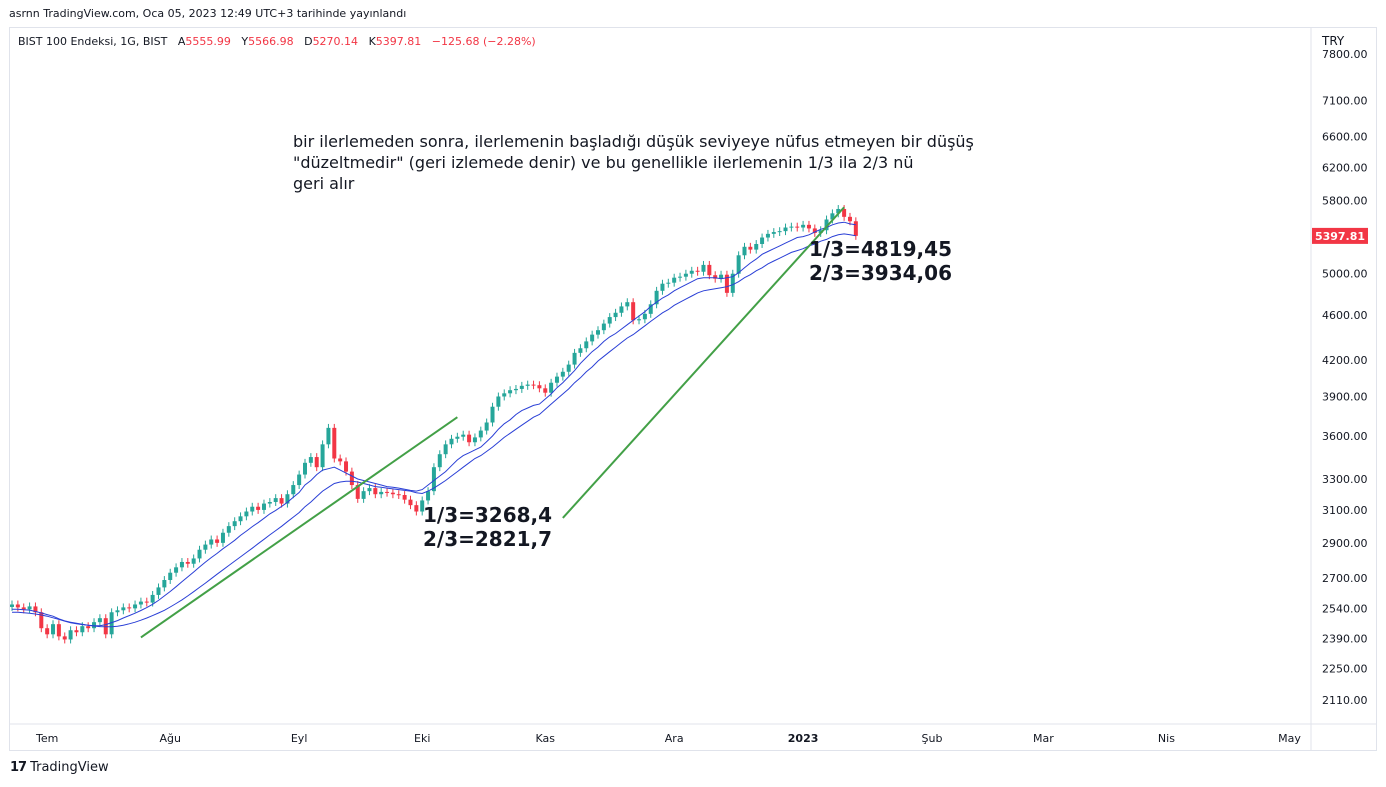  What do you see at coordinates (1340, 235) in the screenshot?
I see `last-price-tag` at bounding box center [1340, 235].